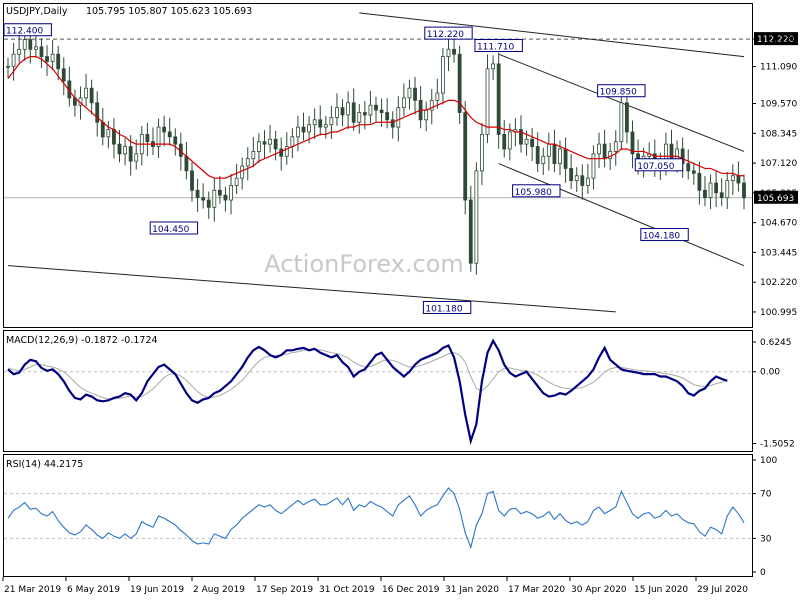 The width and height of the screenshot is (800, 600). What do you see at coordinates (169, 11) in the screenshot?
I see `ohlc-readout: 105.795 105.807 105.623 105.693` at bounding box center [169, 11].